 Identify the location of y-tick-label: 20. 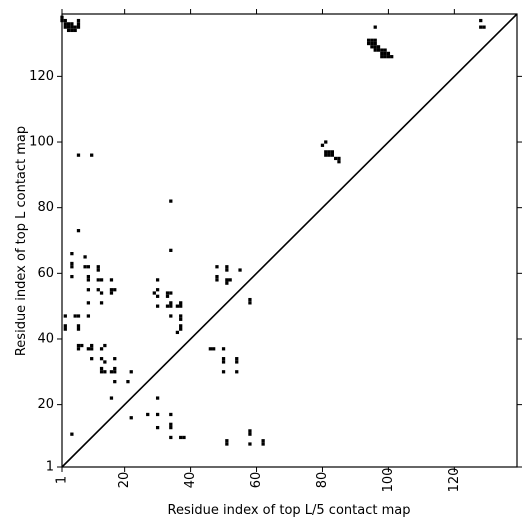
(45, 404).